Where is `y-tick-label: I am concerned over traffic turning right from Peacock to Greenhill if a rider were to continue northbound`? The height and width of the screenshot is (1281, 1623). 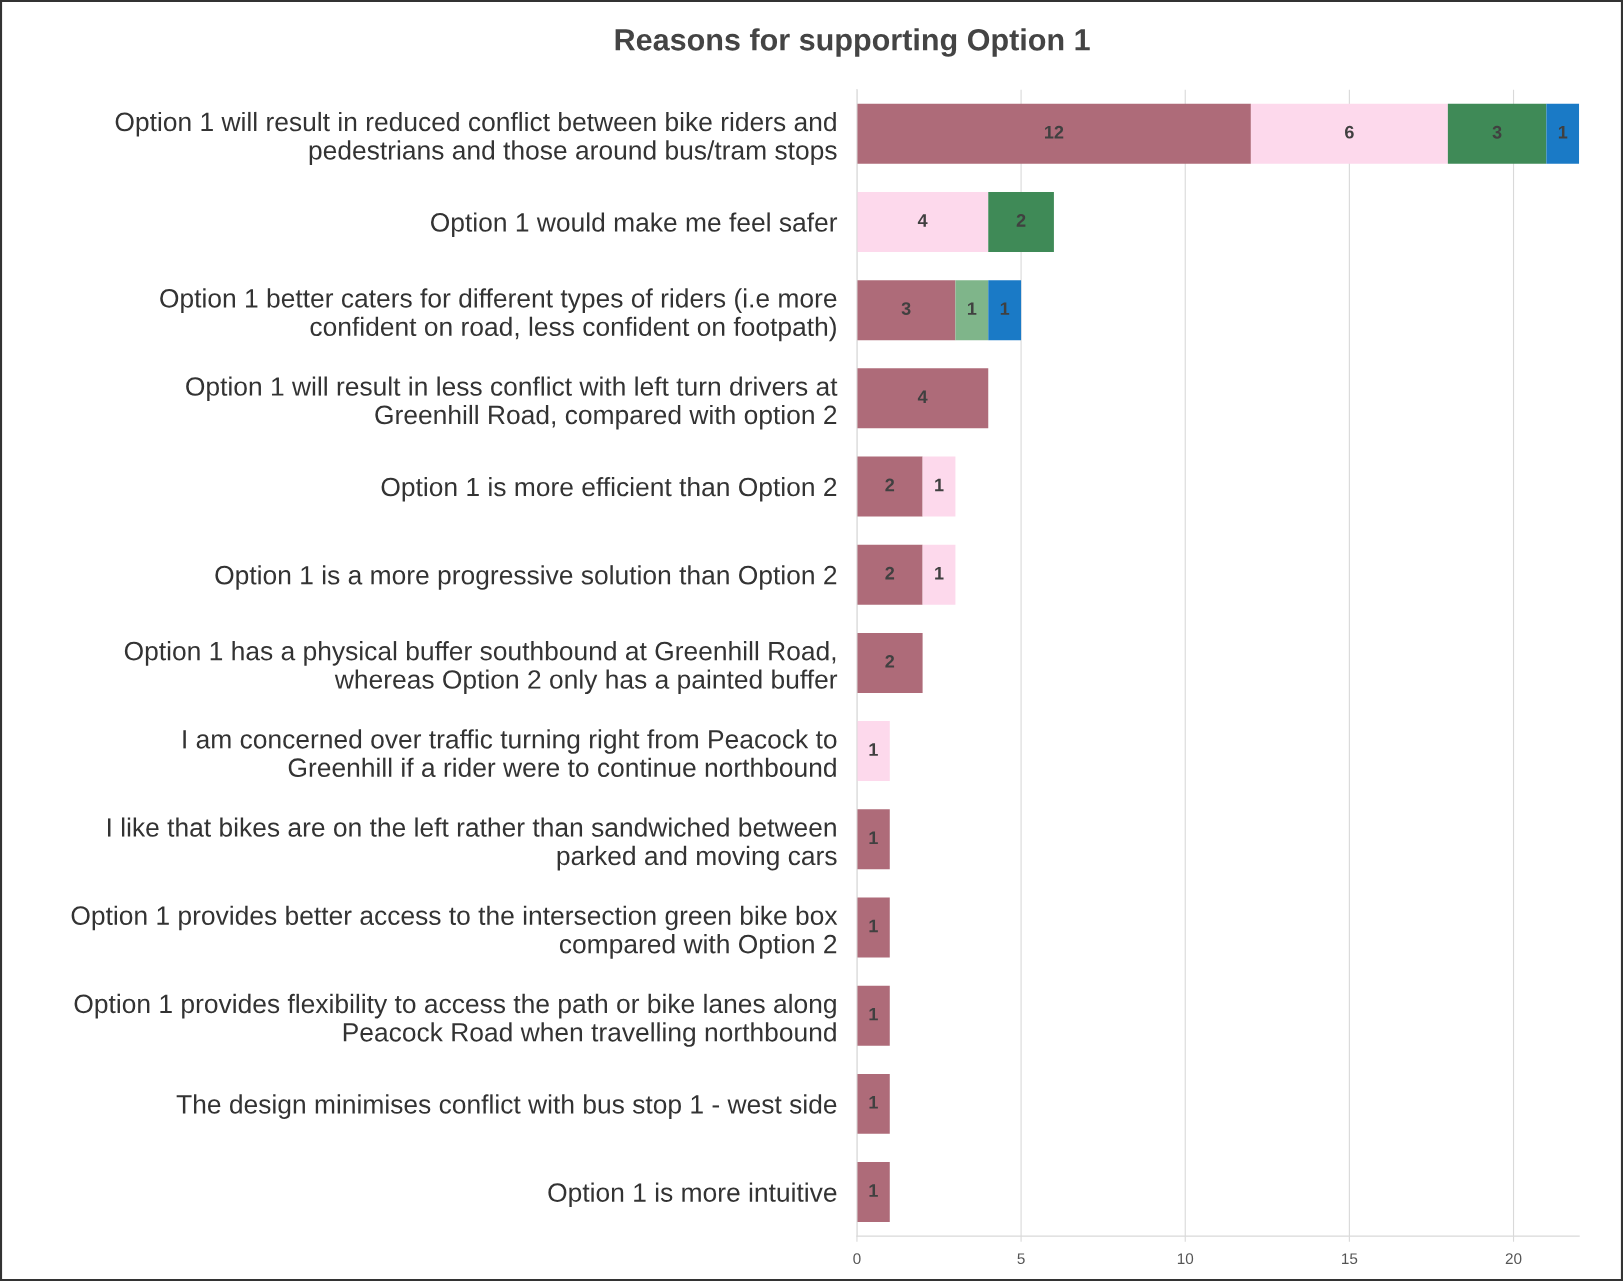 y-tick-label: I am concerned over traffic turning right from Peacock to Greenhill if a rider were to continue northbound is located at coordinates (510, 753).